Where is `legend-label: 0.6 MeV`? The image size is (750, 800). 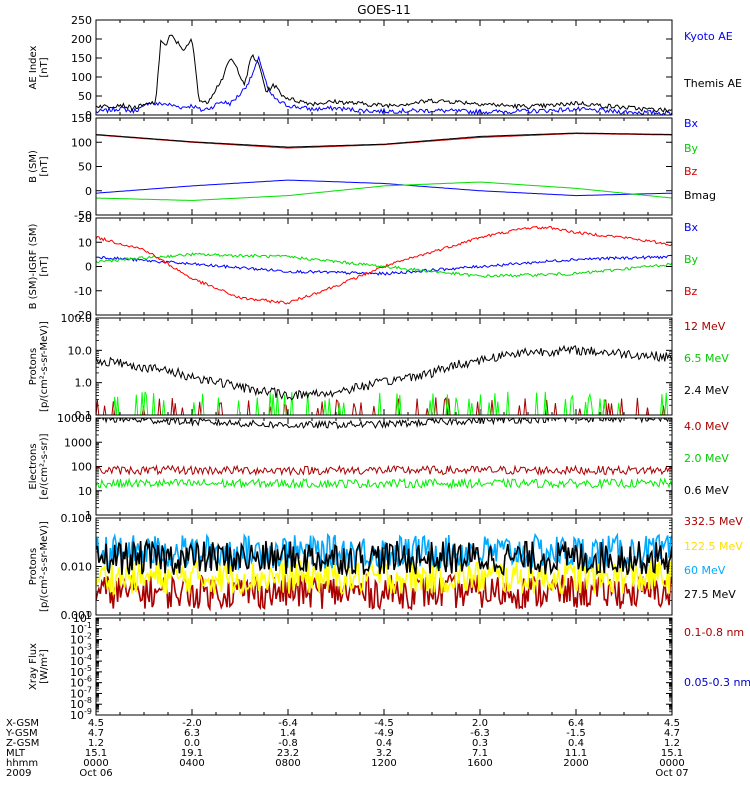
legend-label: 0.6 MeV is located at coordinates (706, 490).